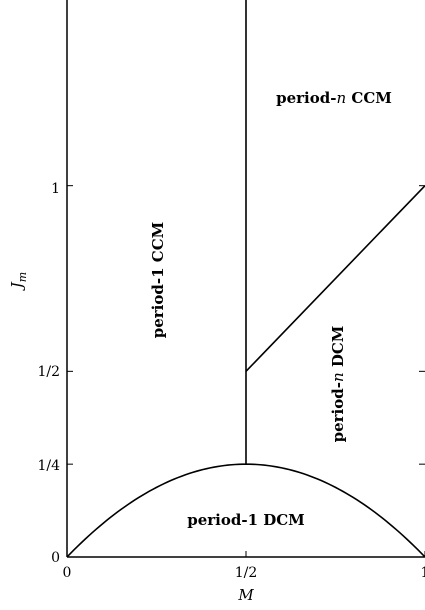  Describe the element at coordinates (55, 189) in the screenshot. I see `y-tick-label-1: 1` at that location.